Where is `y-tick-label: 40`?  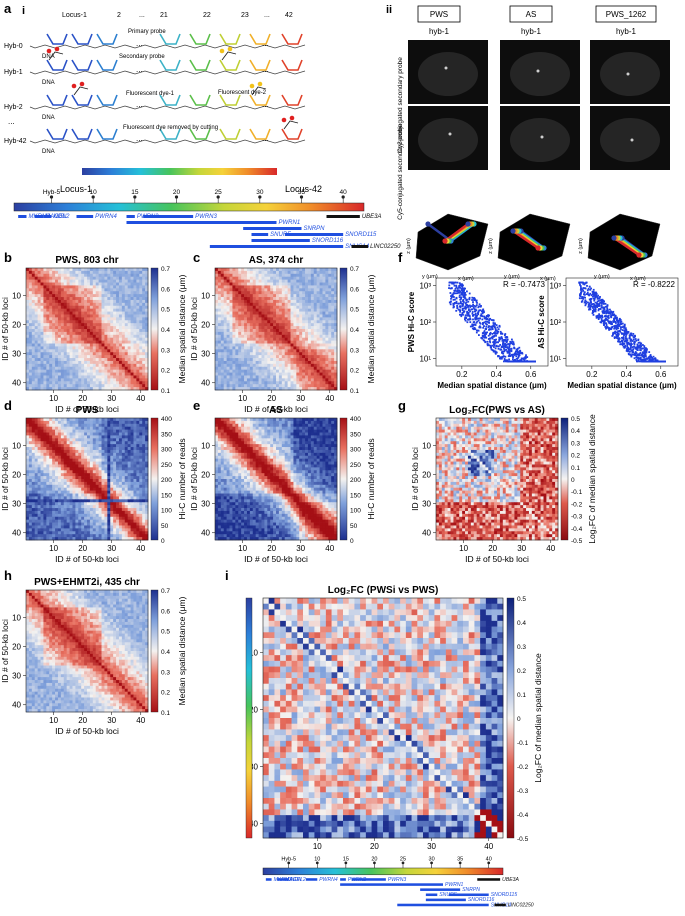 y-tick-label: 40 is located at coordinates (205, 383).